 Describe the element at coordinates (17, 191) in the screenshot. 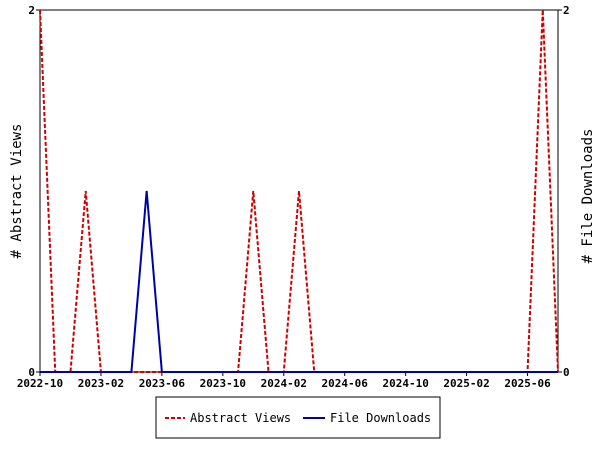

I see `y-left-axis-title: # Abstract Views` at that location.